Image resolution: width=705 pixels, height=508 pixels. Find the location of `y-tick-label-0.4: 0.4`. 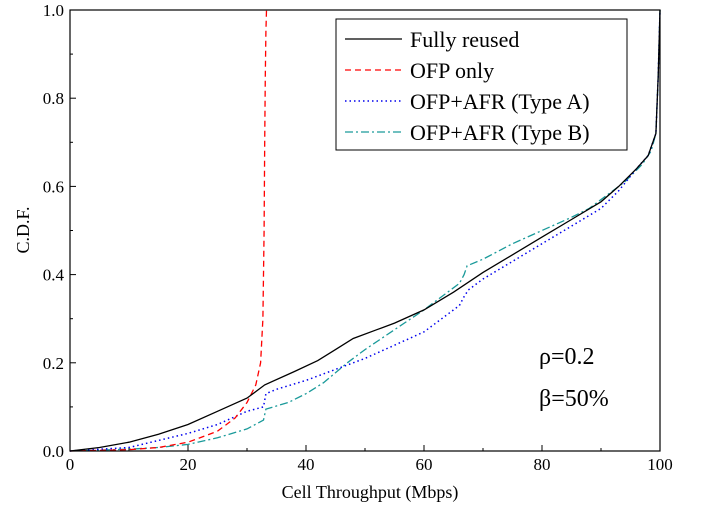

y-tick-label-0.4: 0.4 is located at coordinates (54, 275).